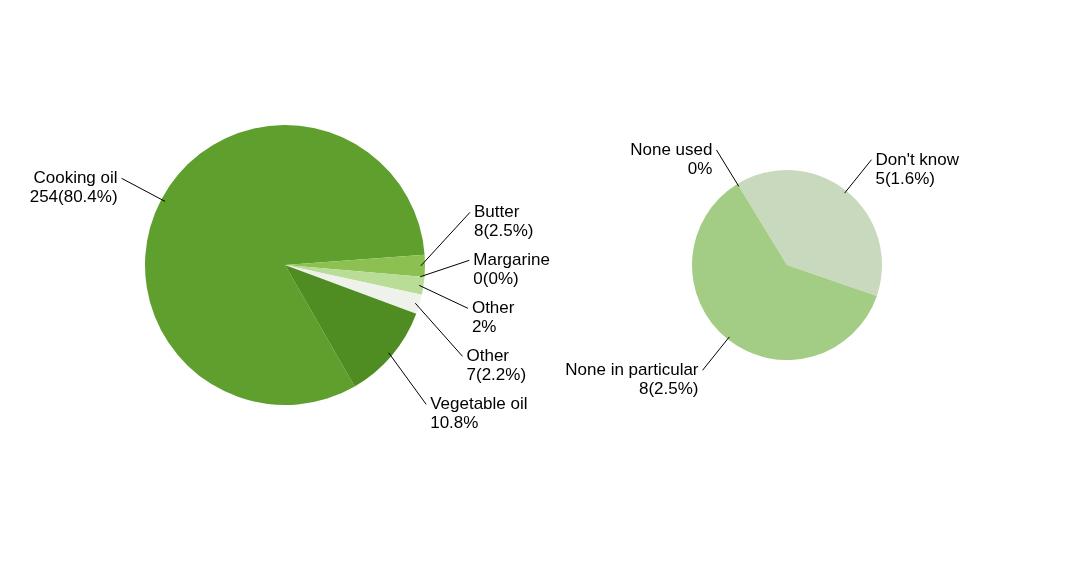 The image size is (1085, 574). Describe the element at coordinates (497, 212) in the screenshot. I see `slice-label: Butter` at that location.